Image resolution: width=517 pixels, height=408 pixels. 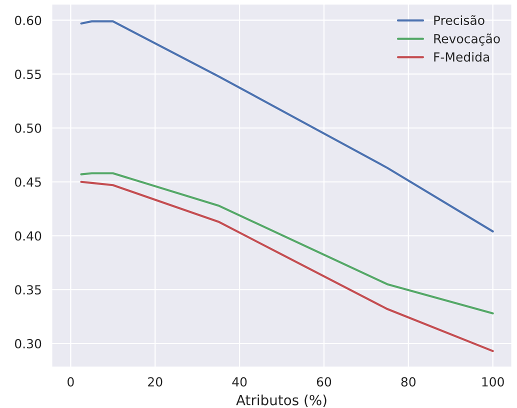 I want to click on y-tick-label: 0.35, so click(x=27, y=290).